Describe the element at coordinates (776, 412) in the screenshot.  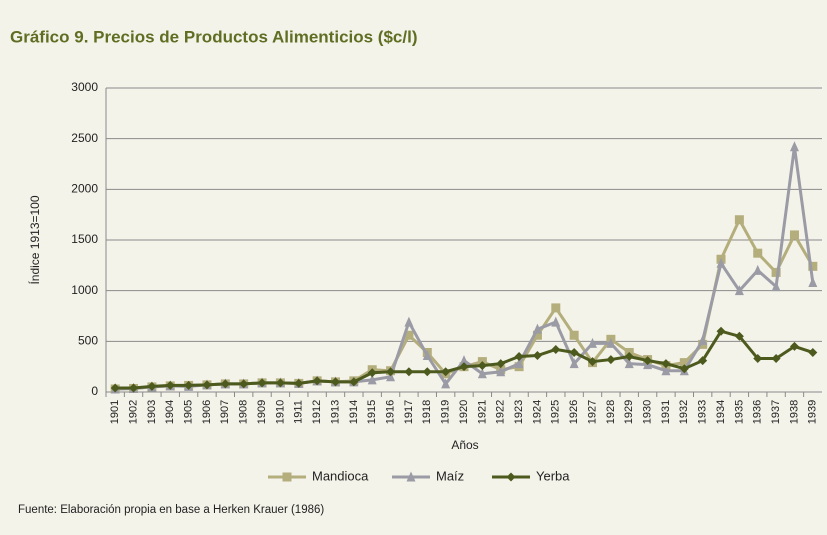
I see `x-tick-label: 1937` at that location.